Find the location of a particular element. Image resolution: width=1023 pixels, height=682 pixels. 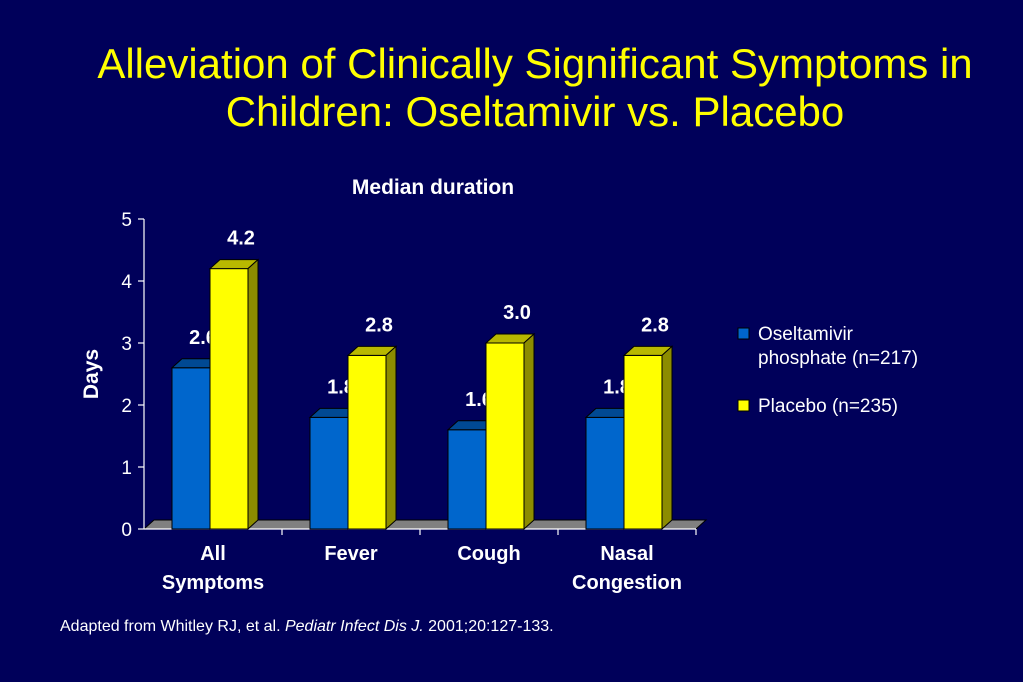

y-tick-label: 1 is located at coordinates (126, 468).